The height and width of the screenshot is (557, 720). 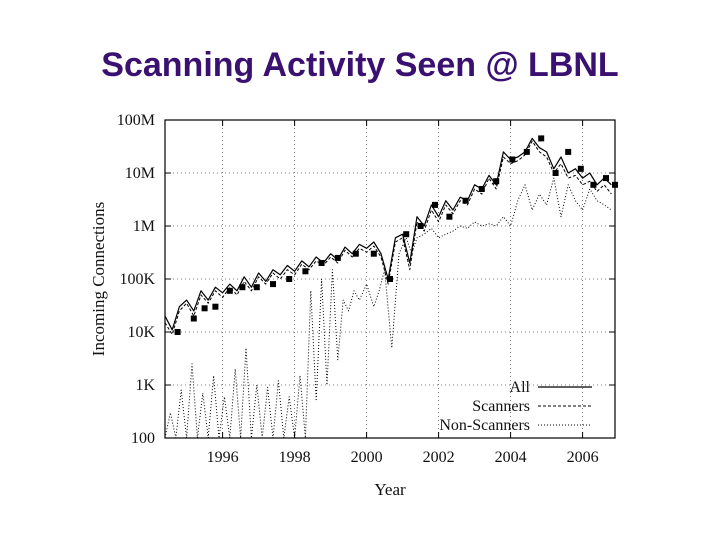 What do you see at coordinates (144, 226) in the screenshot?
I see `y-tick-label: 1M` at bounding box center [144, 226].